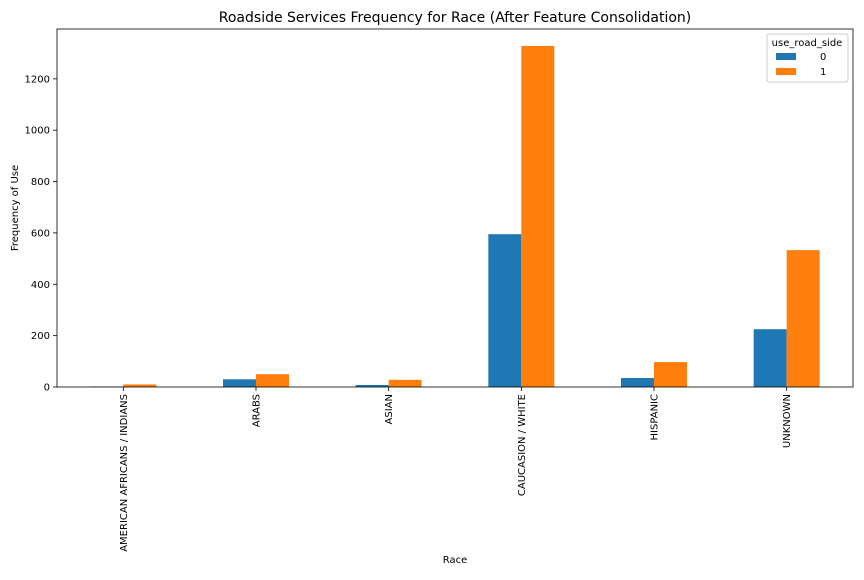 This screenshot has width=864, height=580. What do you see at coordinates (455, 560) in the screenshot?
I see `x-axis-label: Race` at bounding box center [455, 560].